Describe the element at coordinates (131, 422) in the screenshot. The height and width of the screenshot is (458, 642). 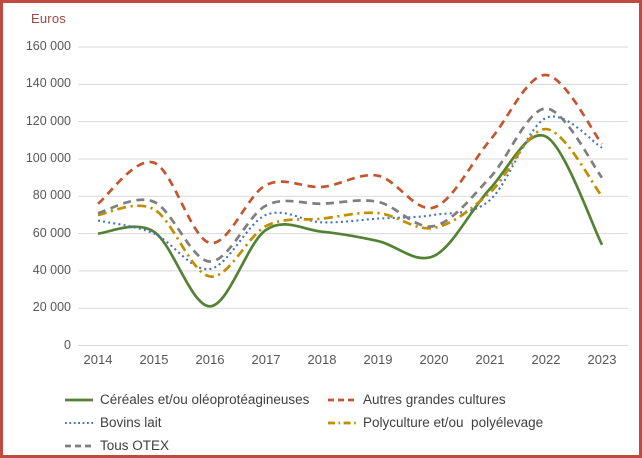
I see `legend-label: Bovins lait` at that location.